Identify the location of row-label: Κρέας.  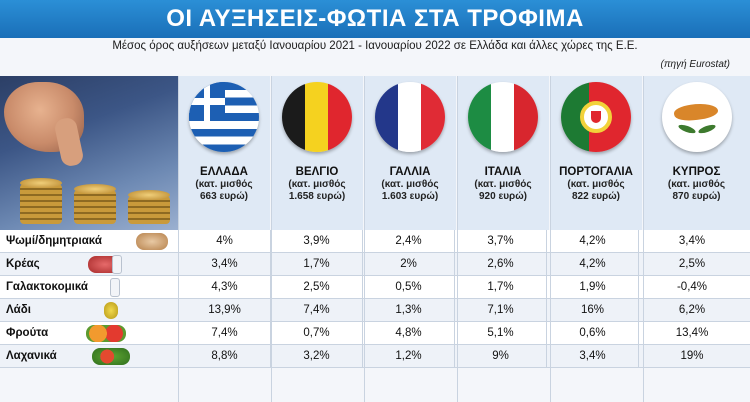
(23, 264).